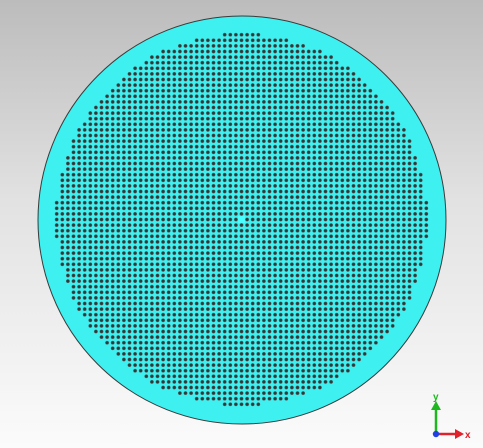 The width and height of the screenshot is (483, 448). Describe the element at coordinates (436, 398) in the screenshot. I see `y-axis-label: y` at that location.